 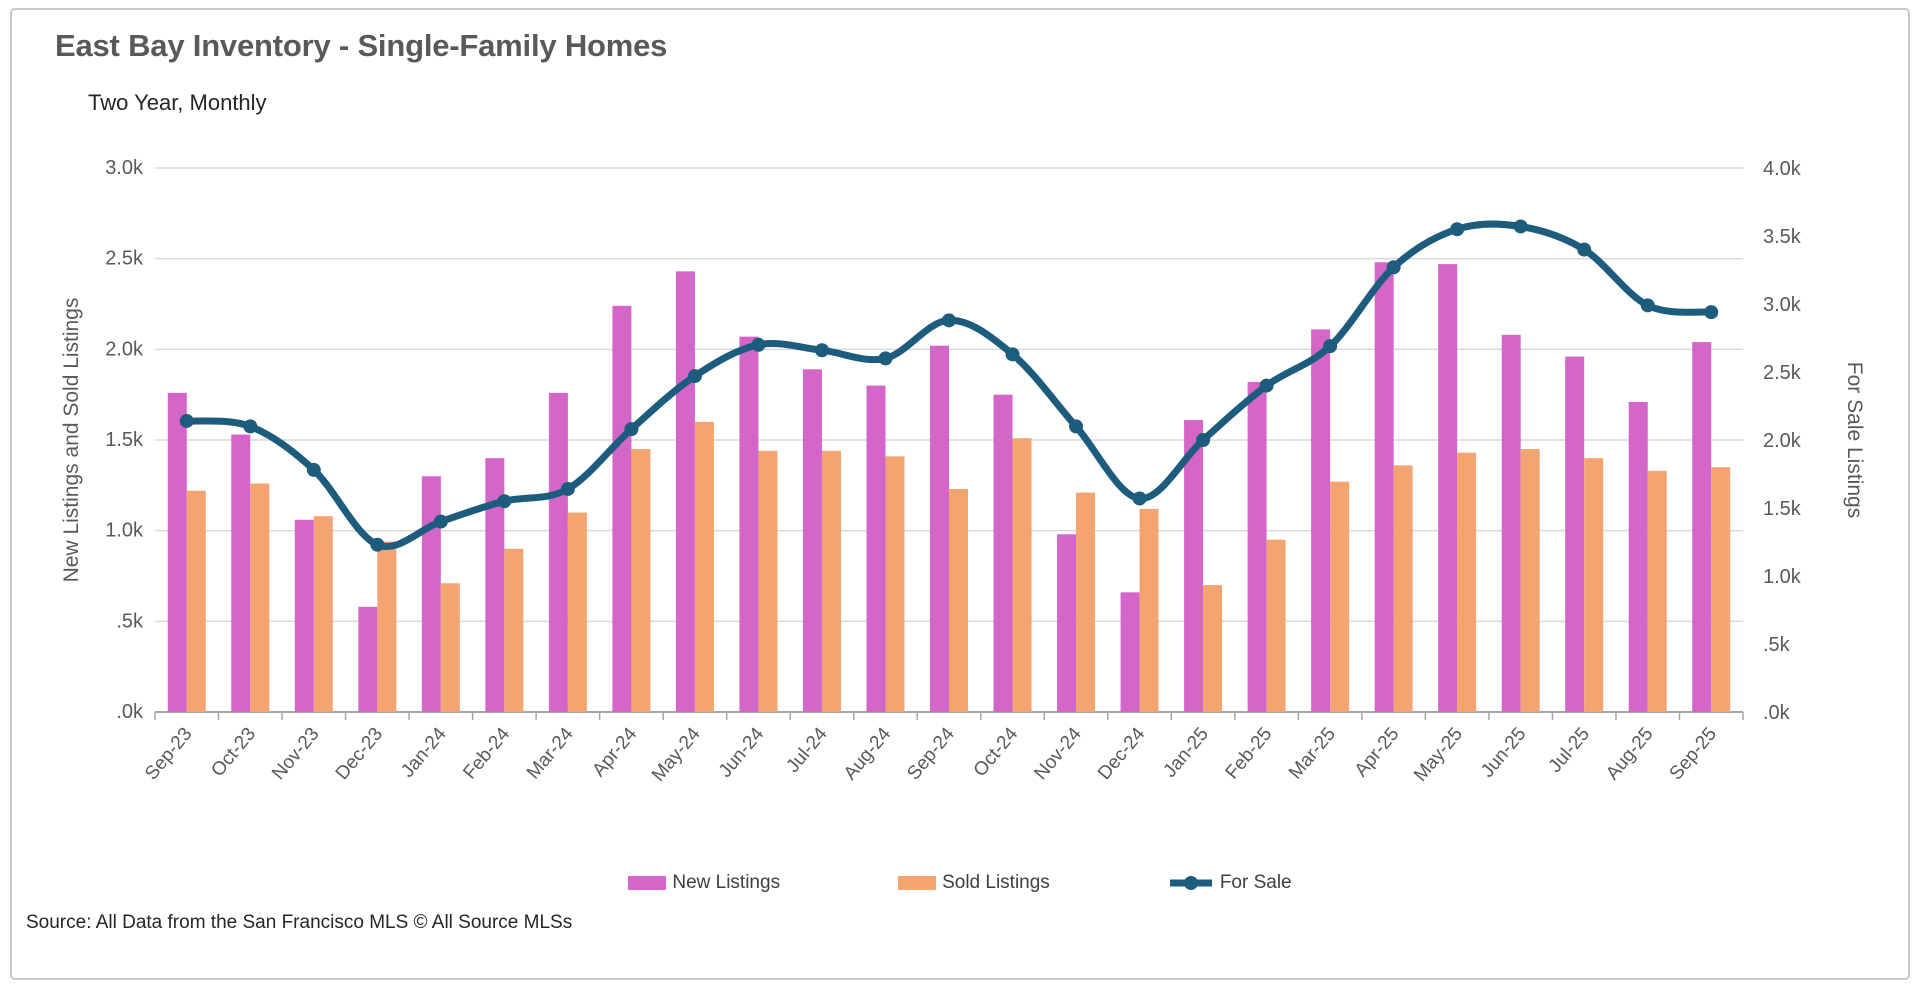 I want to click on legend-label-for-sale: For Sale, so click(x=1255, y=882).